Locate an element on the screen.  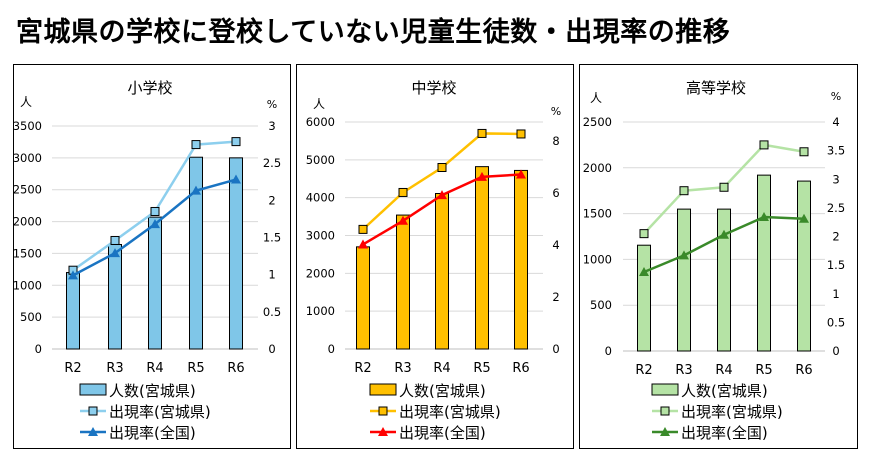
legend-label: 人数(宮城県) is located at coordinates (442, 391).